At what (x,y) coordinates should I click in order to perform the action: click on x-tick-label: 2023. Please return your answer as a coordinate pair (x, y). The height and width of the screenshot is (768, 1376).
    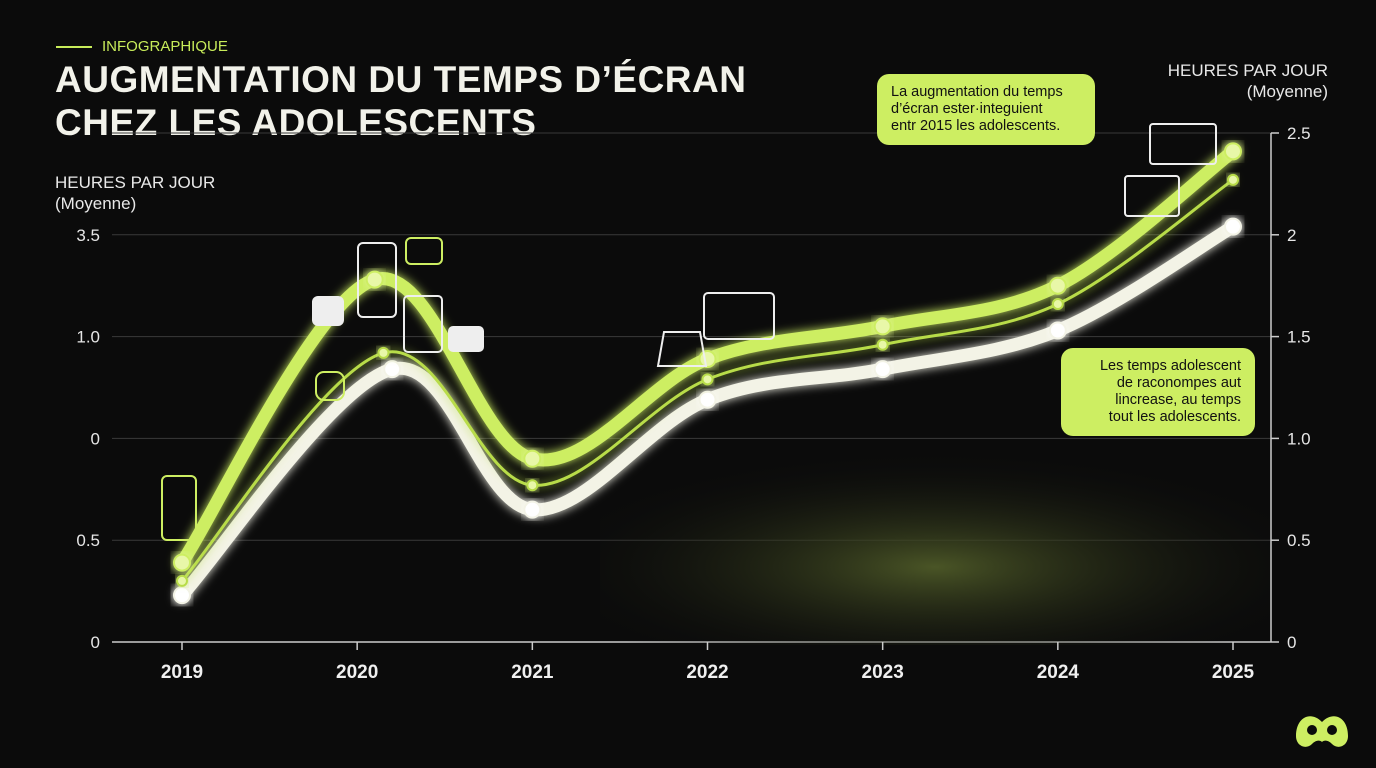
    Looking at the image, I should click on (883, 672).